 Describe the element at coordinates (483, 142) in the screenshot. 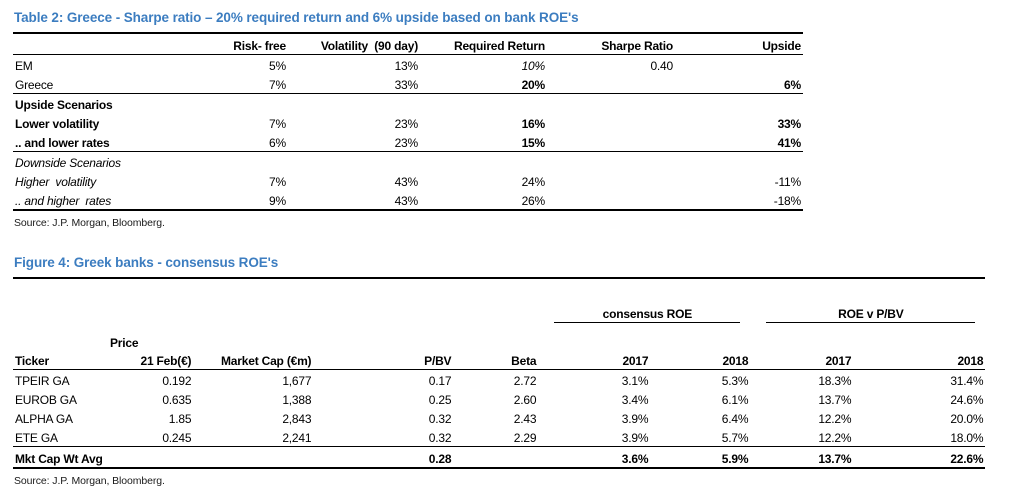

I see `table-cell: 15%` at that location.